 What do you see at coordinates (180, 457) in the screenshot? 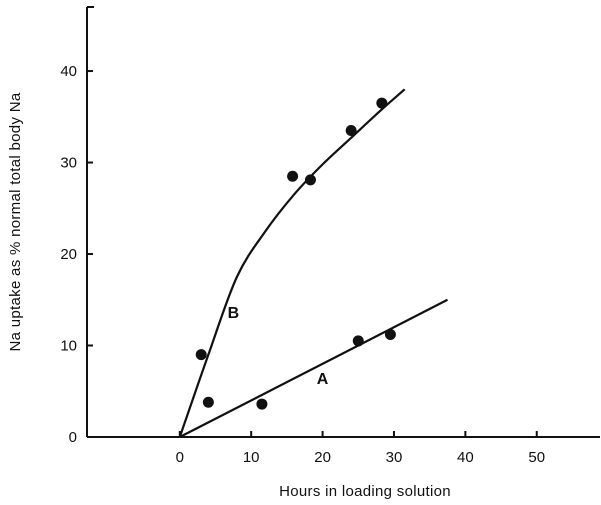
I see `x-tick-label: 0` at bounding box center [180, 457].